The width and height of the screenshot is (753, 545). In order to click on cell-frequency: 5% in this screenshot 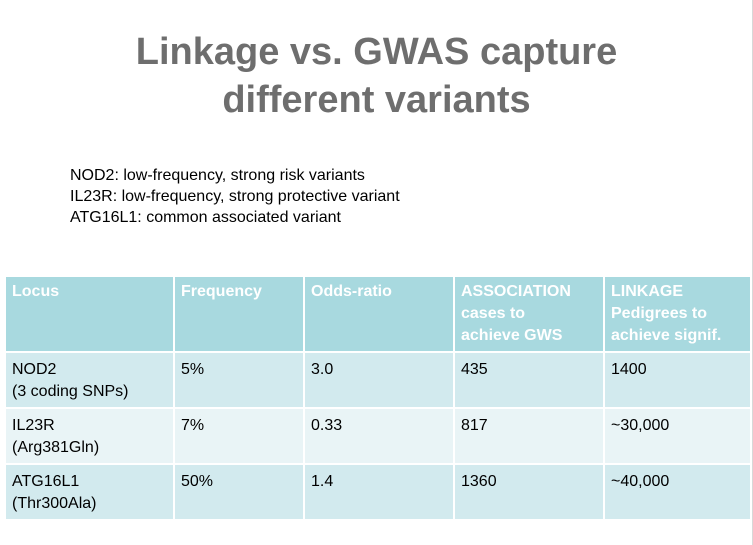, I will do `click(239, 380)`.